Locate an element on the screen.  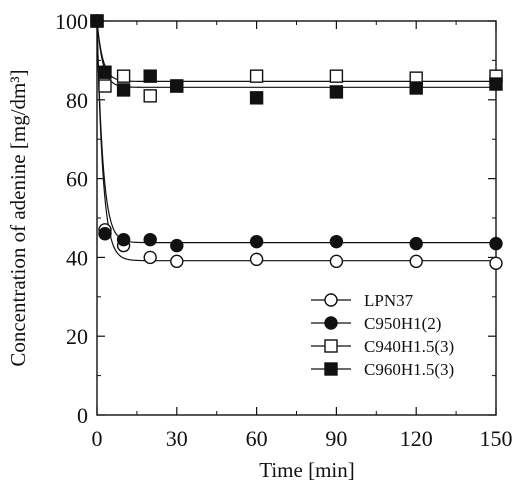
y-axis-label: Concentration of adenine [mg/dm³] is located at coordinates (18, 217).